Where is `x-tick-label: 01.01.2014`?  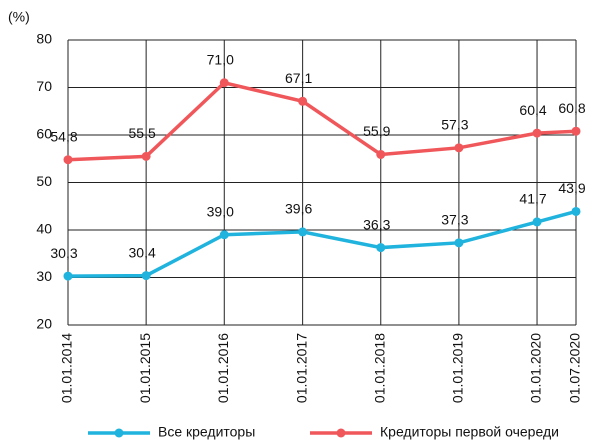 x-tick-label: 01.01.2014 is located at coordinates (67, 368).